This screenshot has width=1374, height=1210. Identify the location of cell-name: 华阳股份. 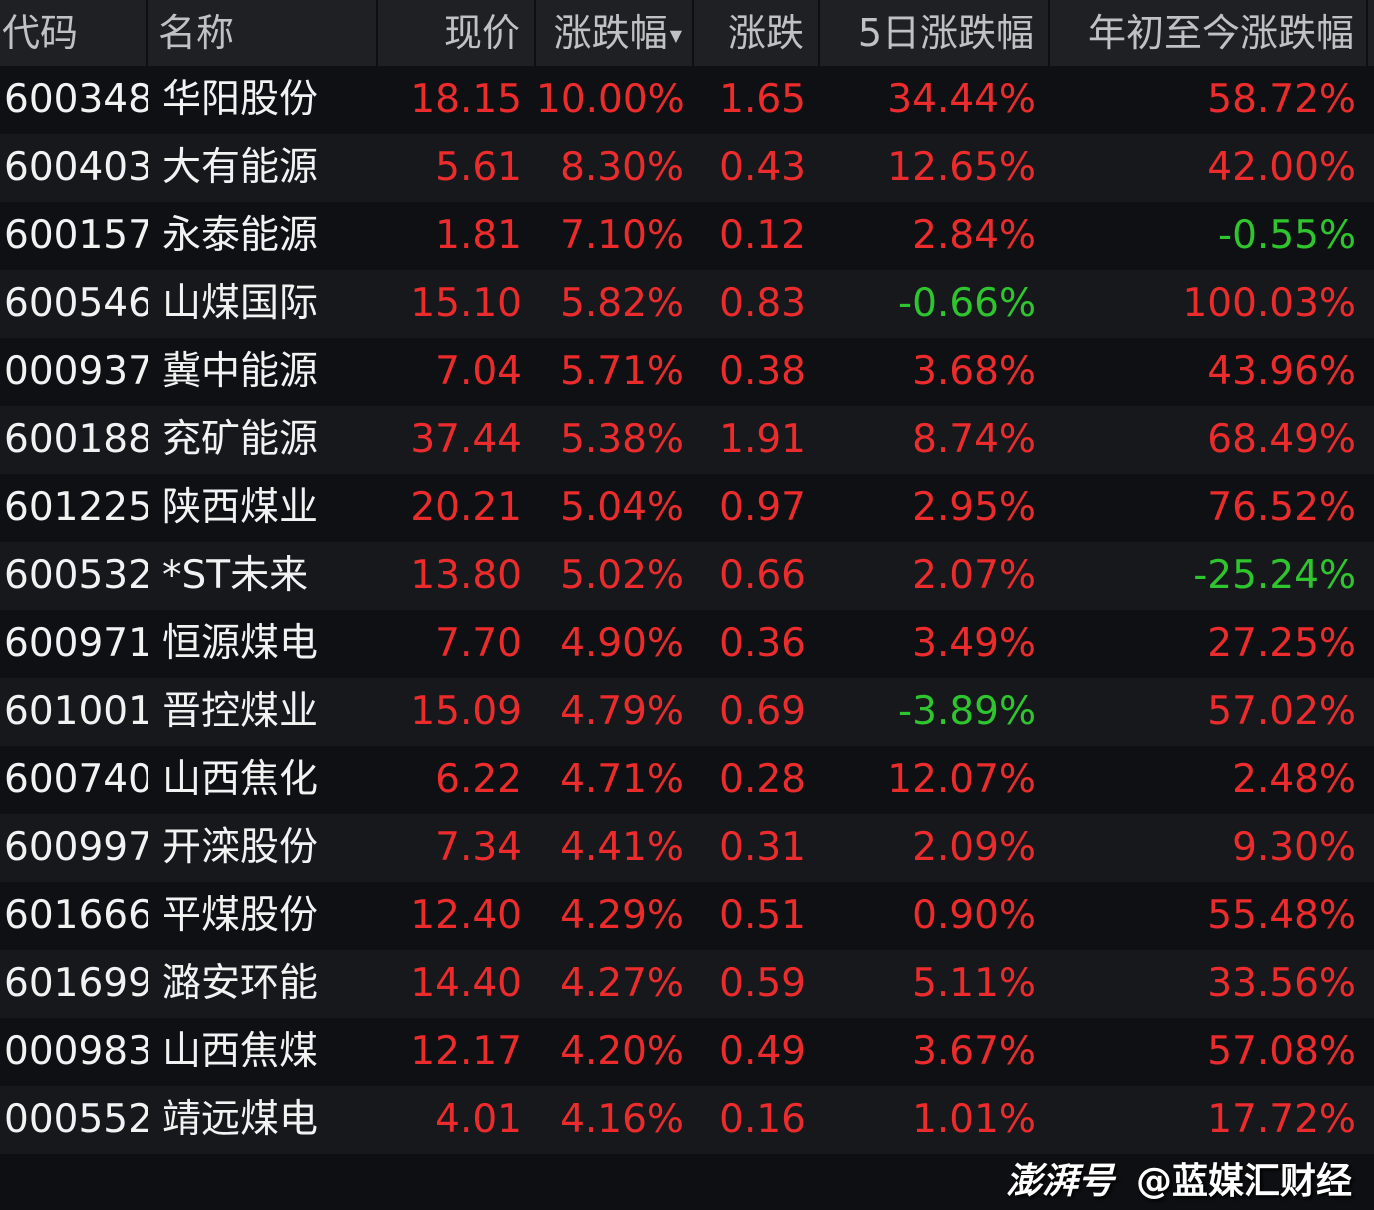
(240, 99).